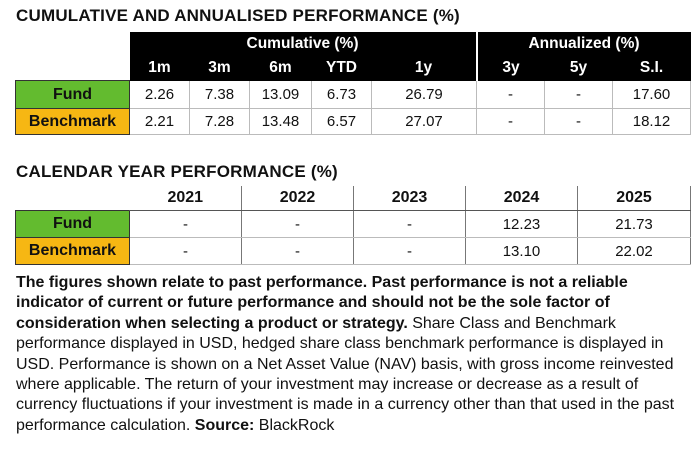  Describe the element at coordinates (651, 68) in the screenshot. I see `column-header: S.I.` at that location.